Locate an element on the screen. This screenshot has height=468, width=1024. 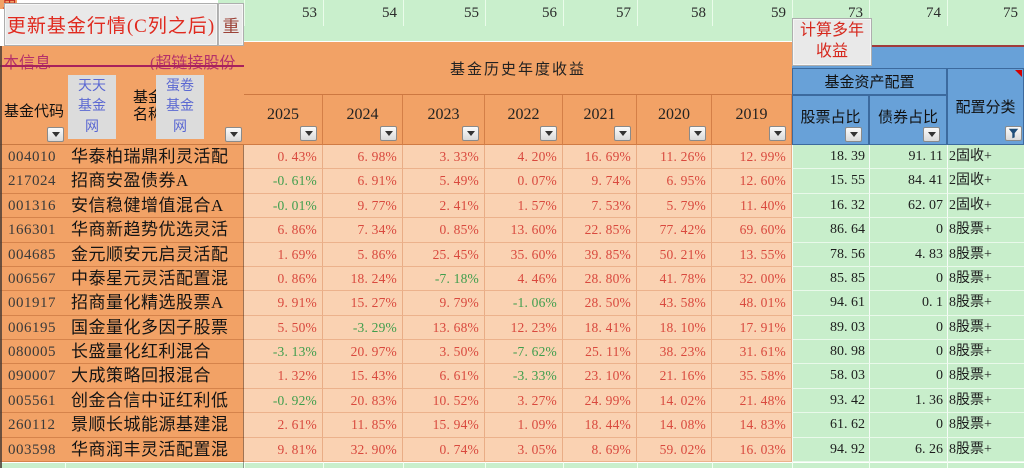
danjuan-fund-link: 蛋卷基金网 is located at coordinates (180, 107).